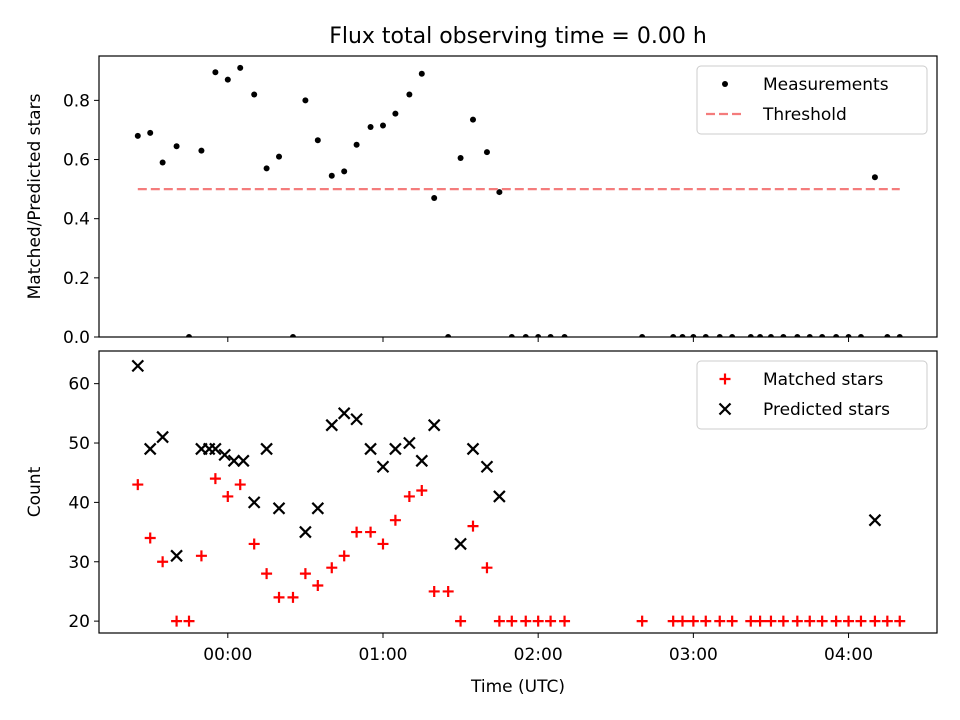 This screenshot has height=720, width=960. What do you see at coordinates (76, 279) in the screenshot?
I see `y-tick-label: 0.2` at bounding box center [76, 279].